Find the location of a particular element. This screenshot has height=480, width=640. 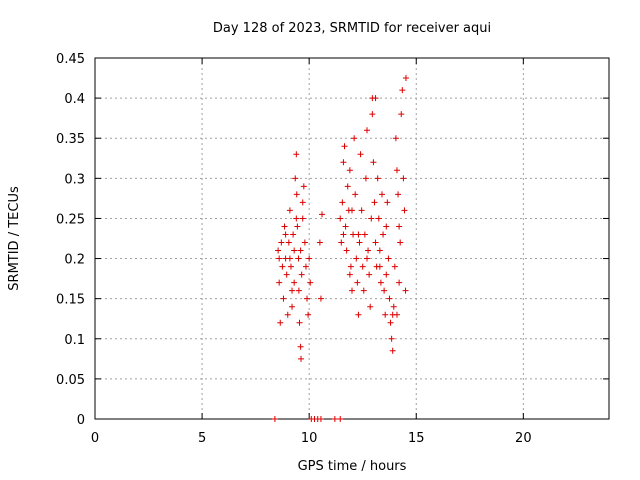

y-tick-label: 0 is located at coordinates (81, 420).